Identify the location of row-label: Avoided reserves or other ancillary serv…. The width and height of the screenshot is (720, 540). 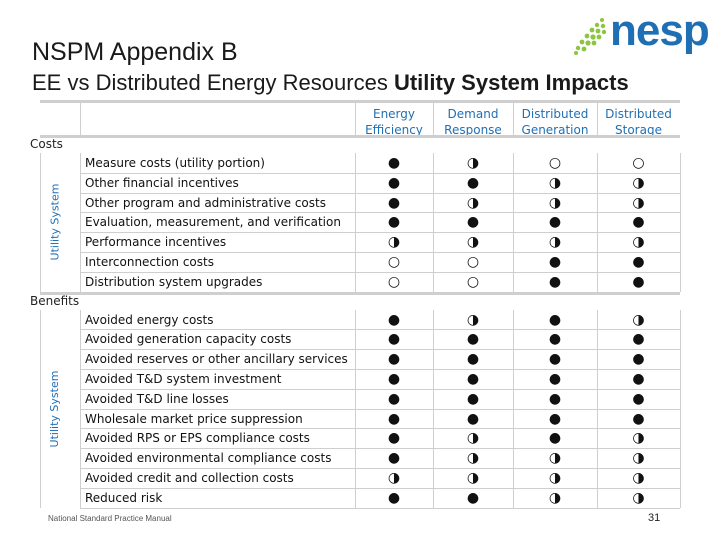
(216, 359).